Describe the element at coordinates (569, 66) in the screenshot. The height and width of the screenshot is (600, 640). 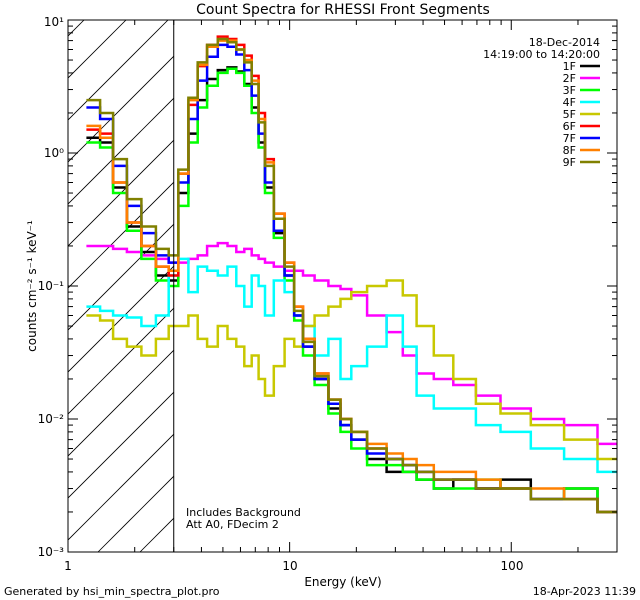
I see `legend-label-1F: 1F` at that location.